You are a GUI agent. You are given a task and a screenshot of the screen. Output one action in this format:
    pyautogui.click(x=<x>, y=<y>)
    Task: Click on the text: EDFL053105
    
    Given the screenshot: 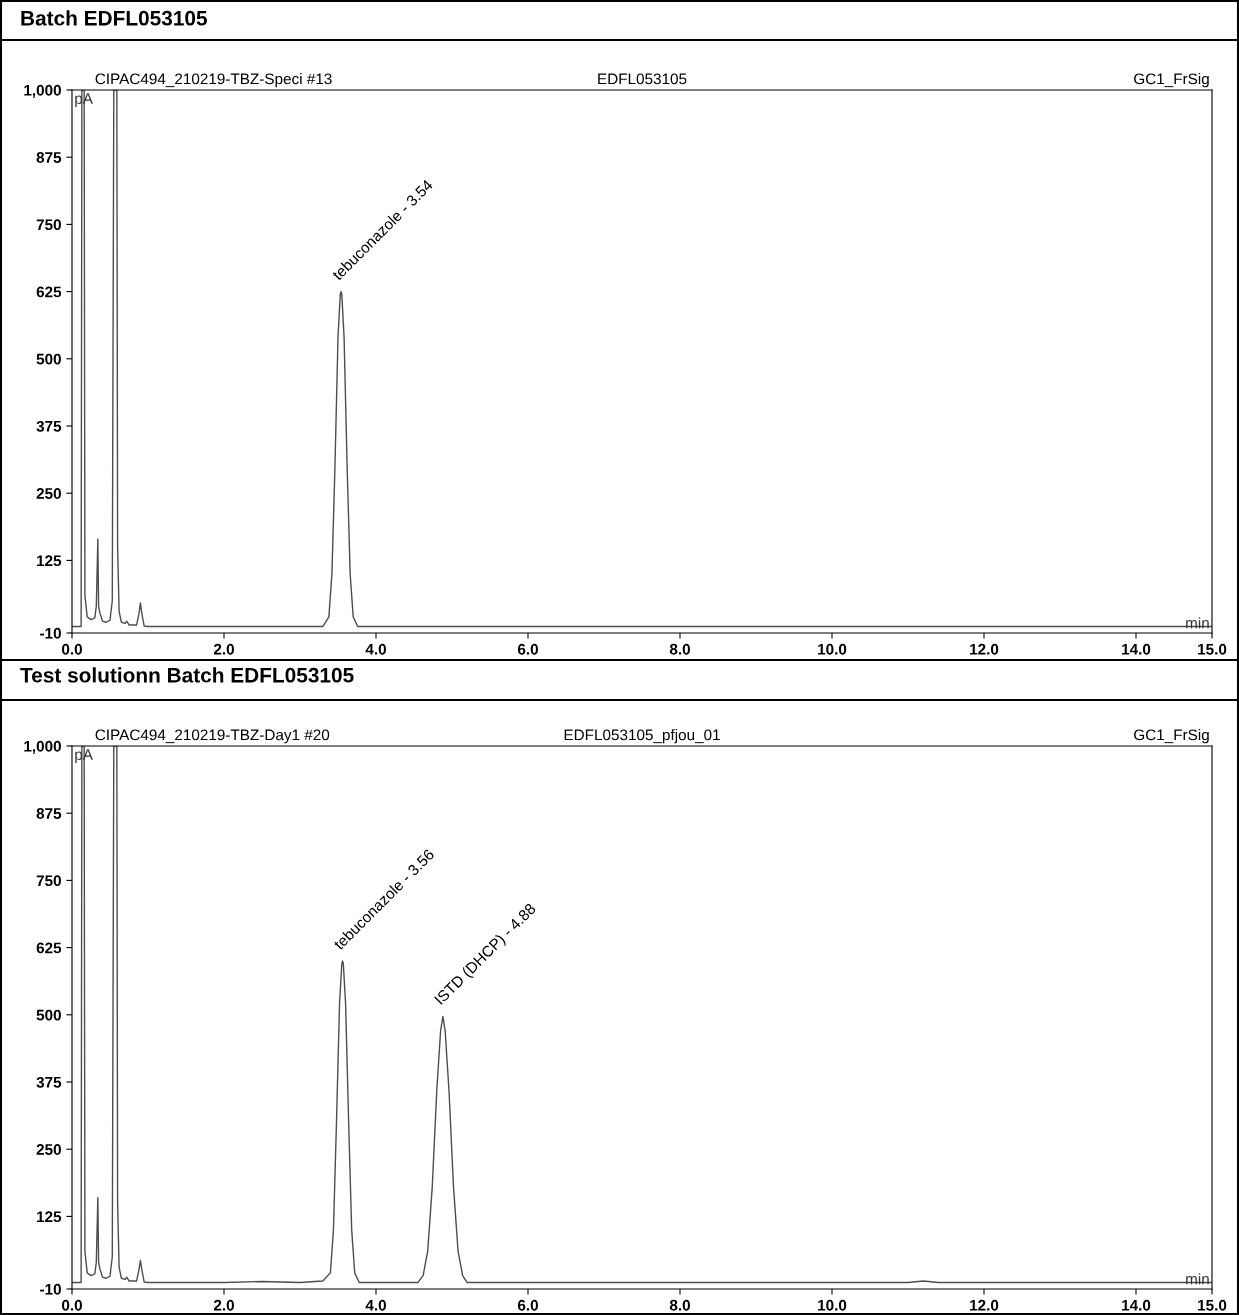 What is the action you would take?
    pyautogui.click(x=642, y=79)
    